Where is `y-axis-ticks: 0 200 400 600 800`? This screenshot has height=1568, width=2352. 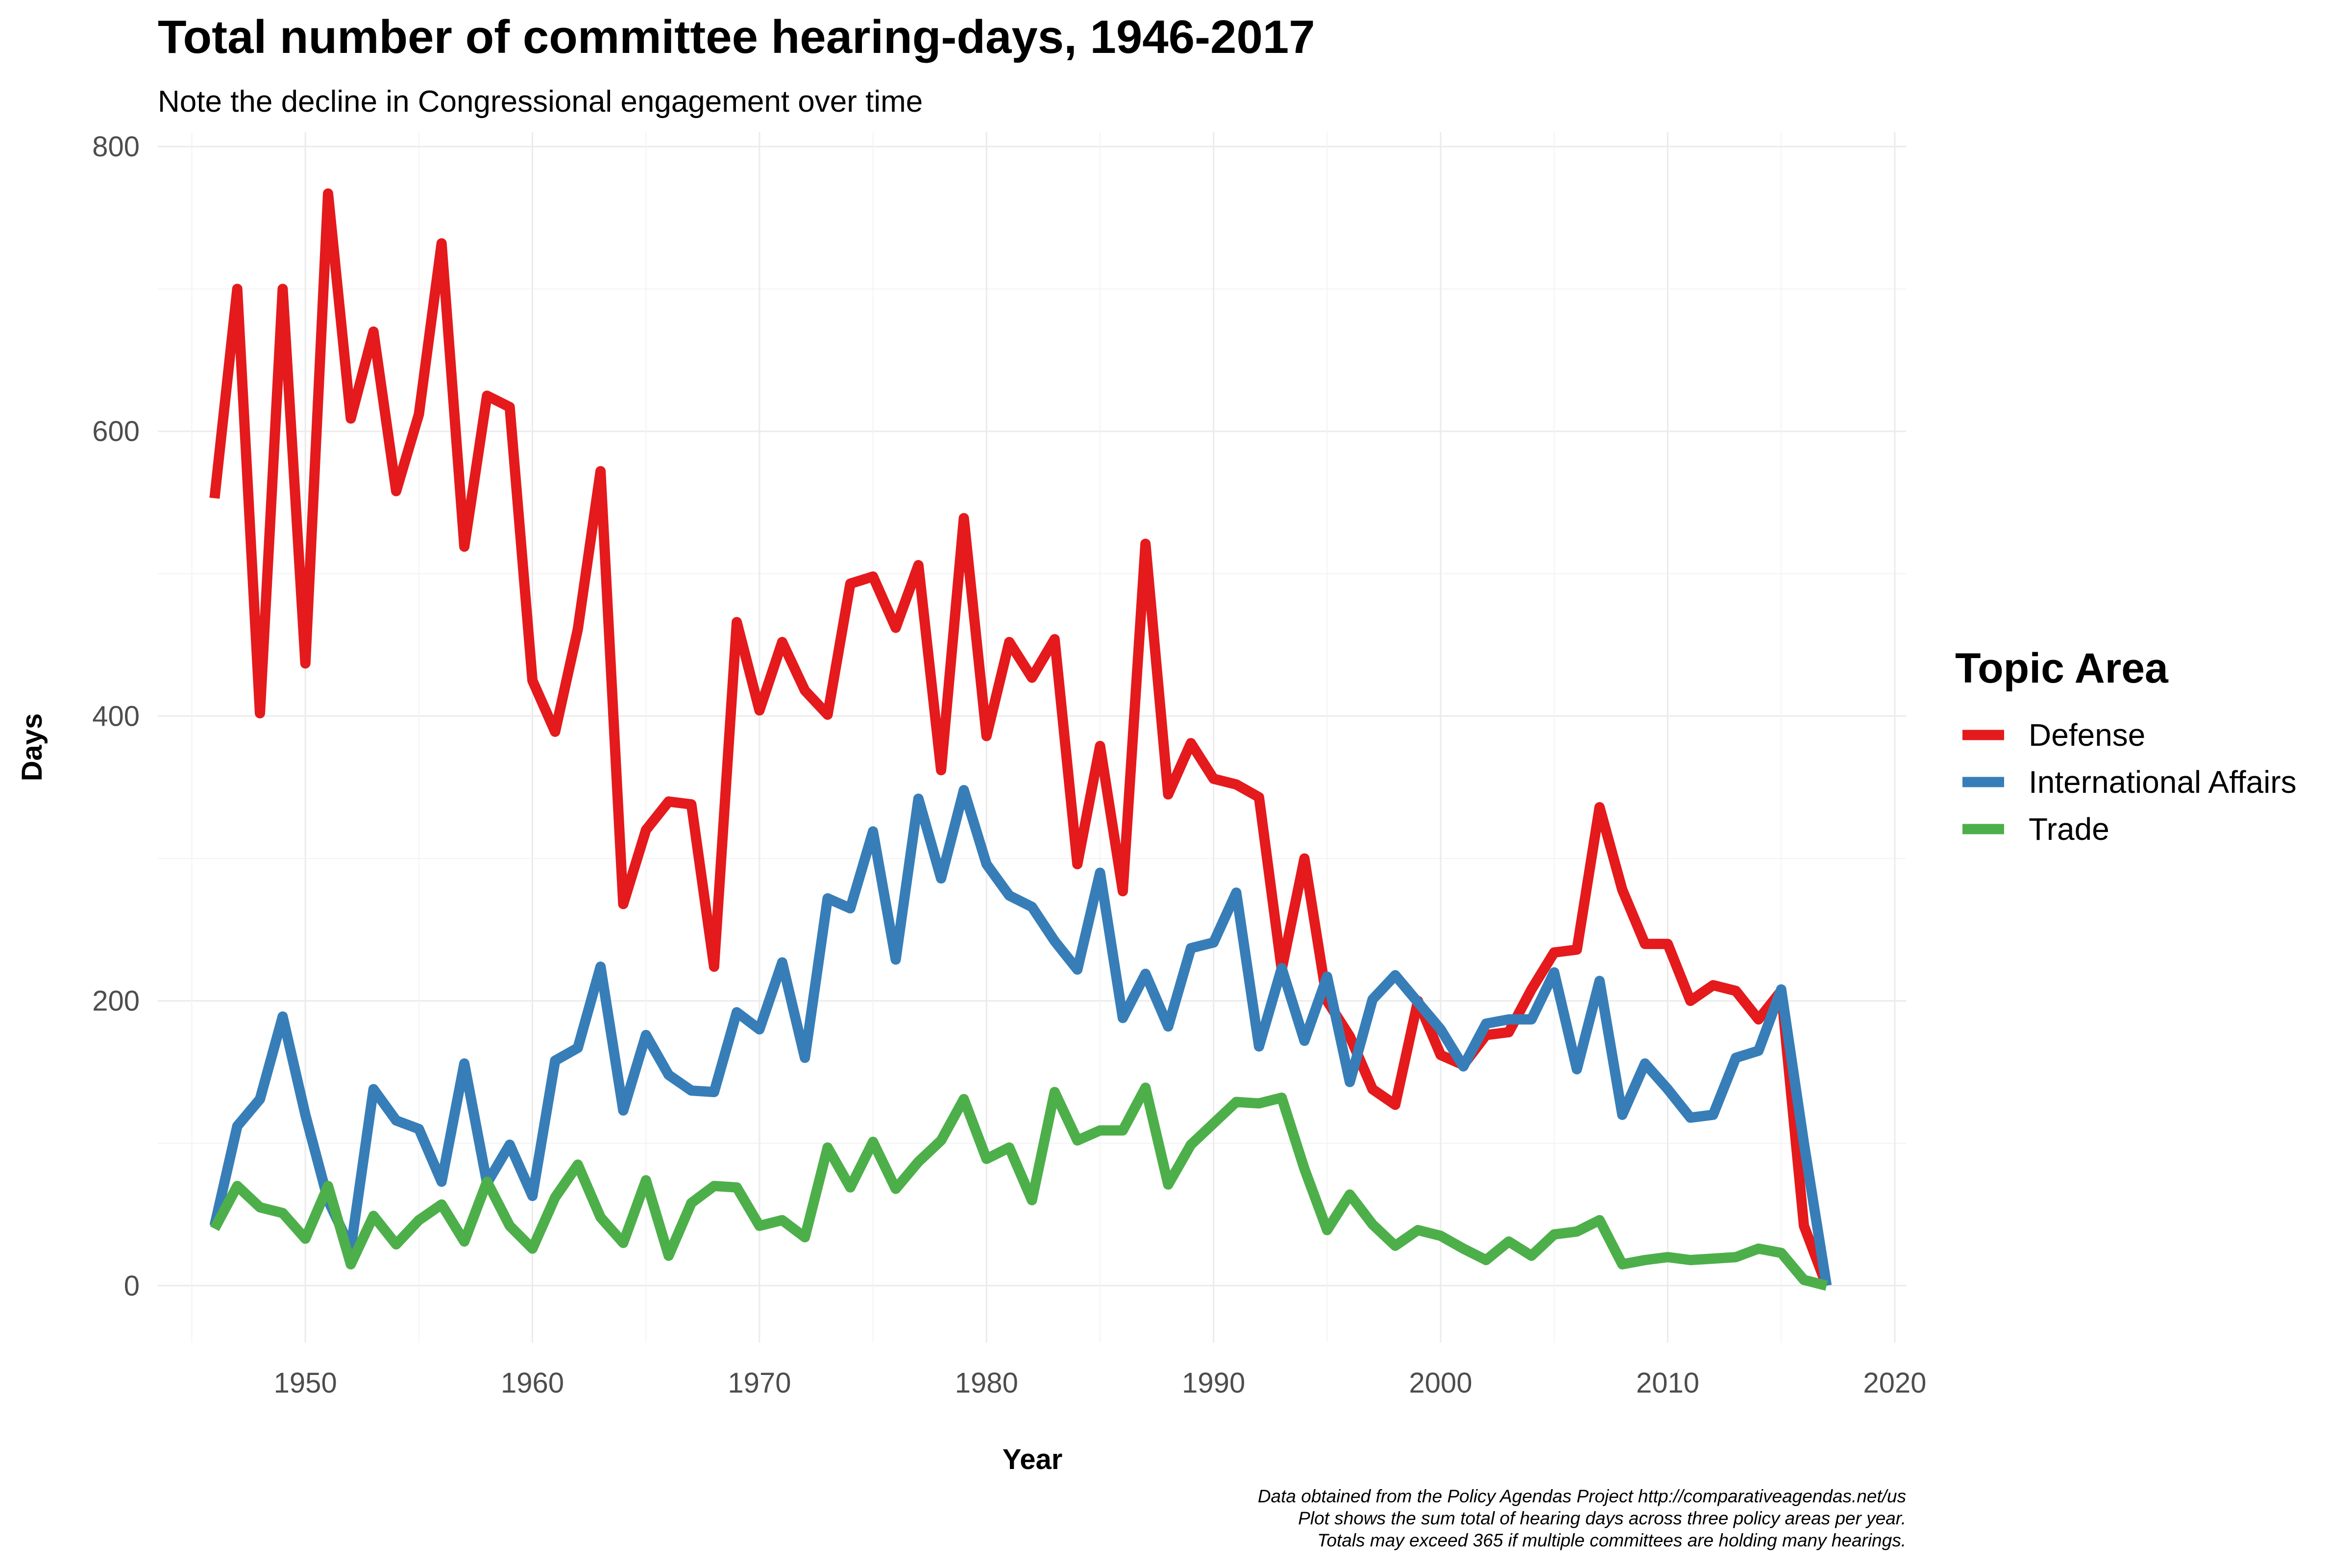
y-axis-ticks: 0 200 400 600 800 is located at coordinates (116, 716).